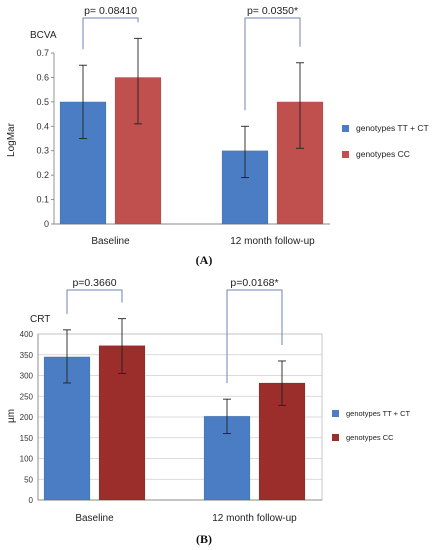 This screenshot has width=434, height=550. Describe the element at coordinates (27, 417) in the screenshot. I see `y-tick-label: 200` at that location.